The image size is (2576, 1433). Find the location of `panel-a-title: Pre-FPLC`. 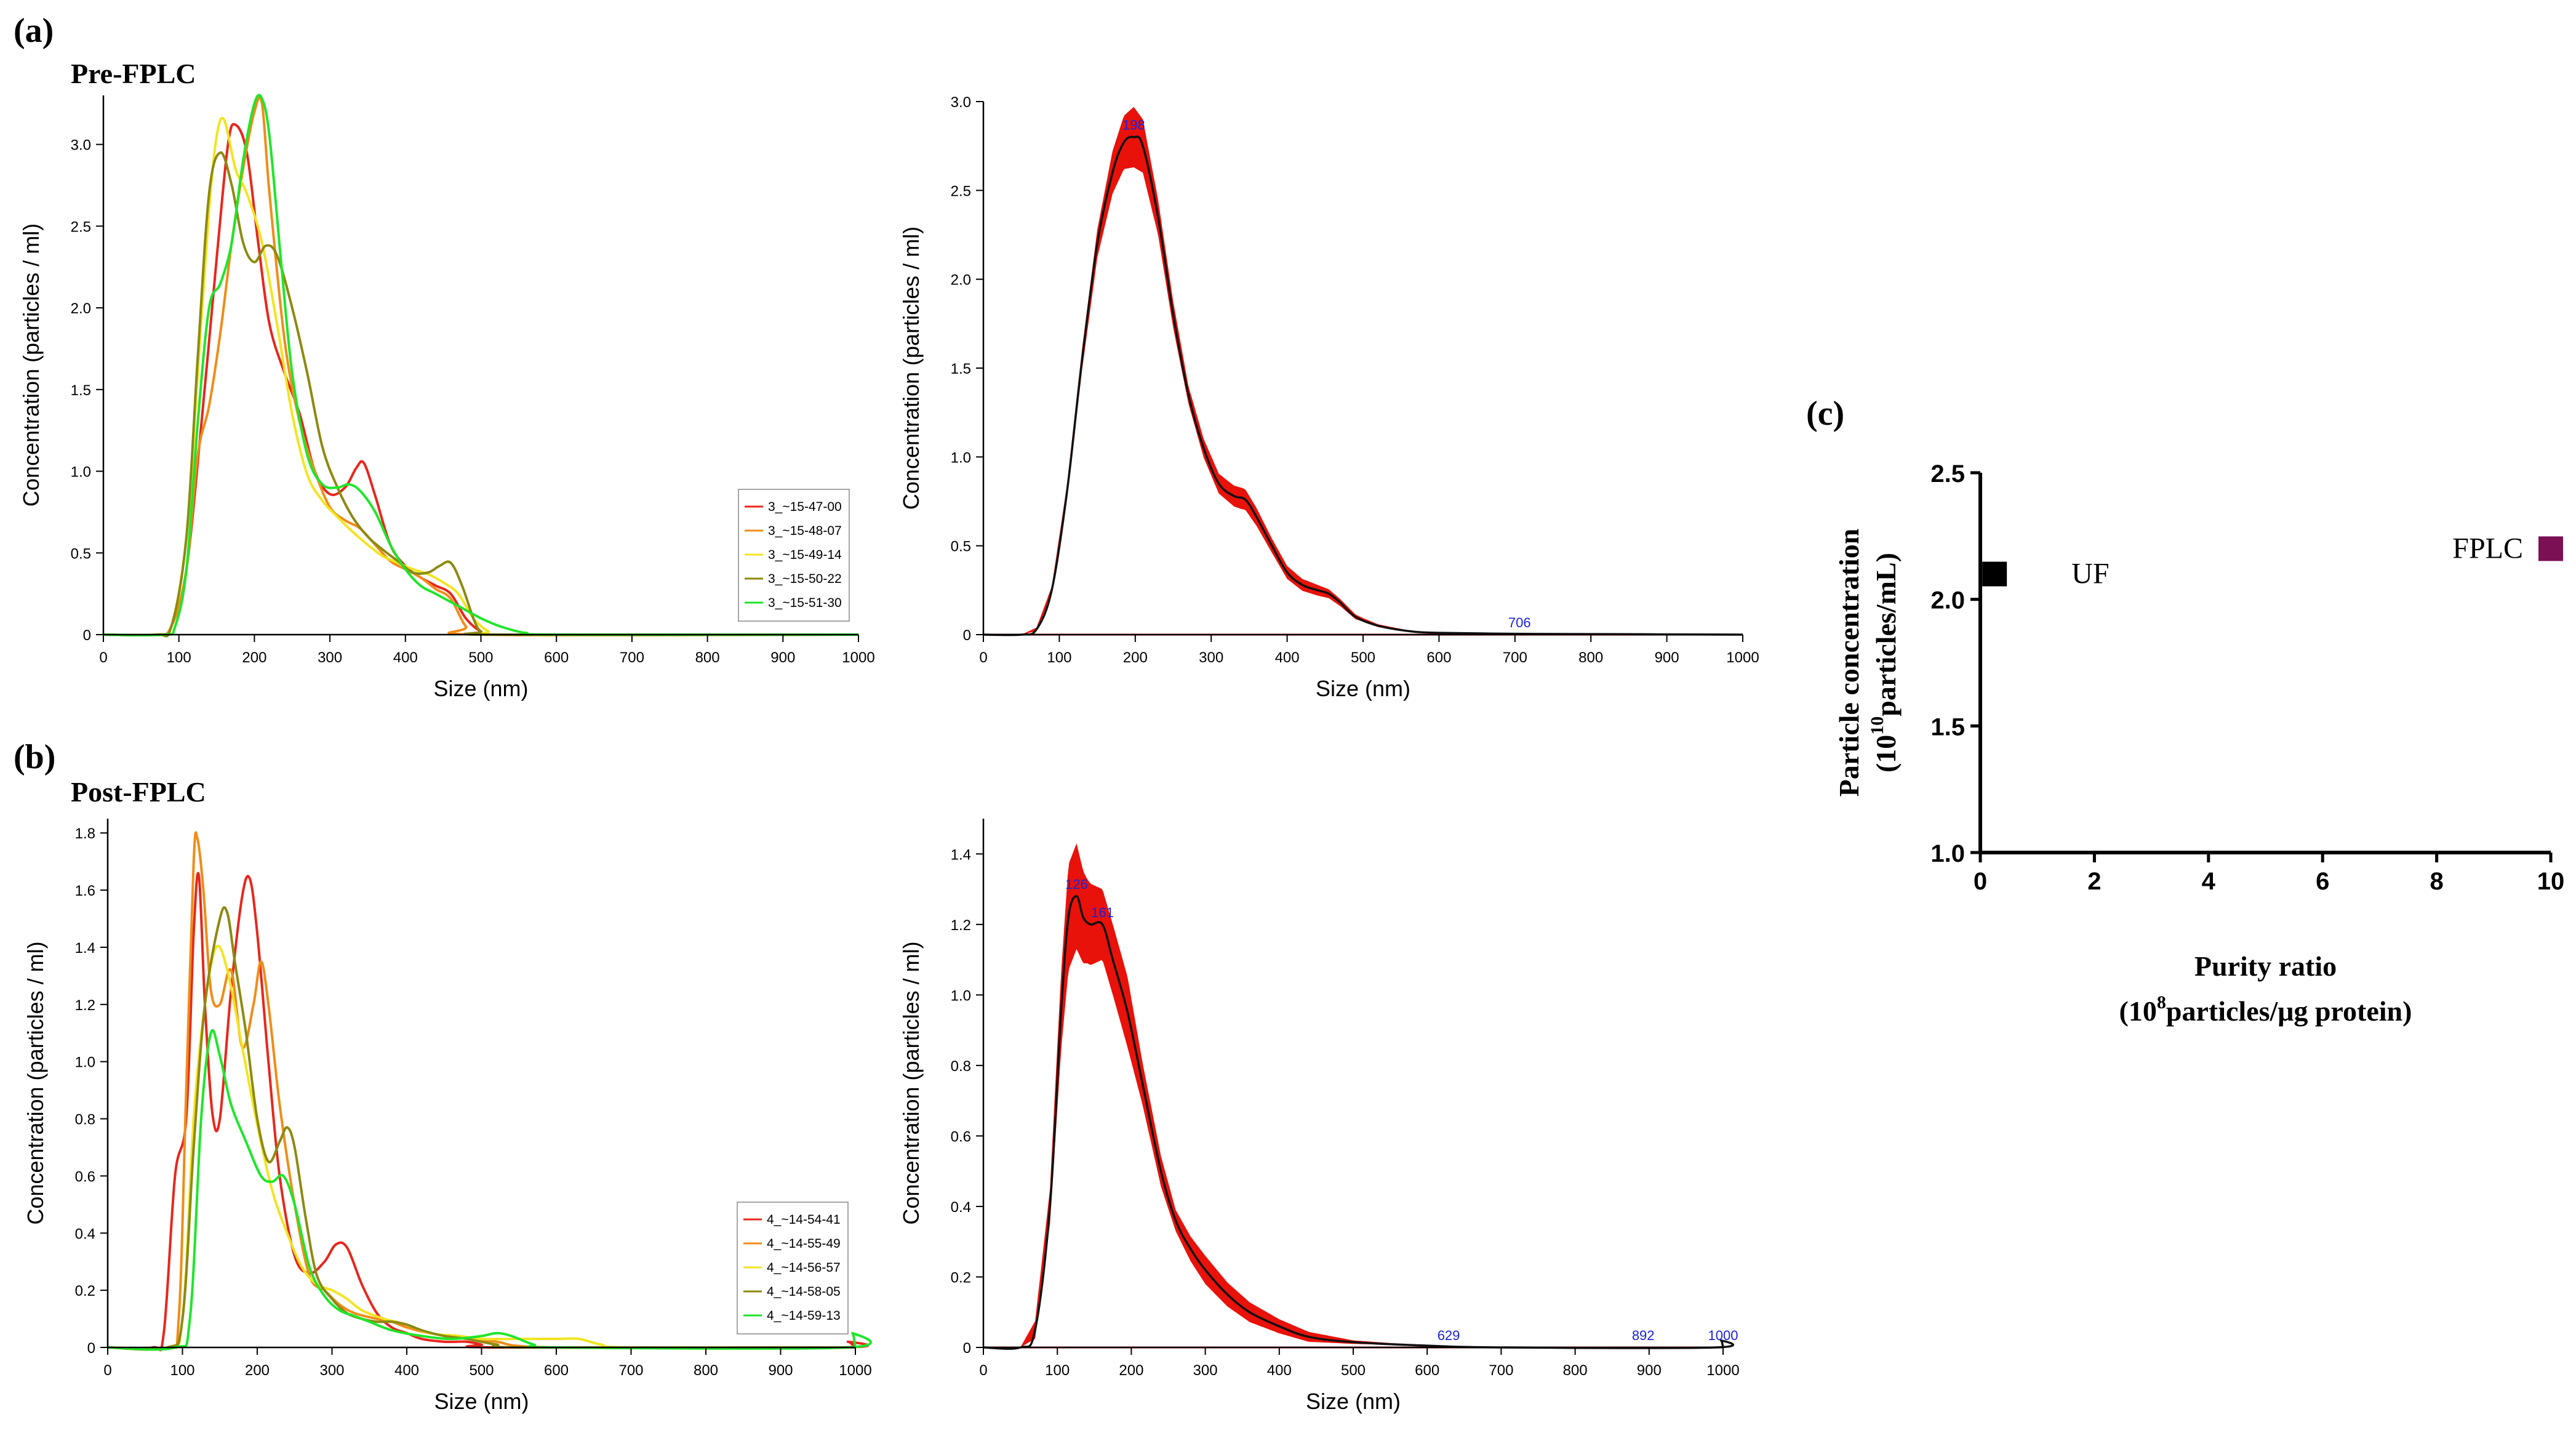

panel-a-title: Pre-FPLC is located at coordinates (133, 73).